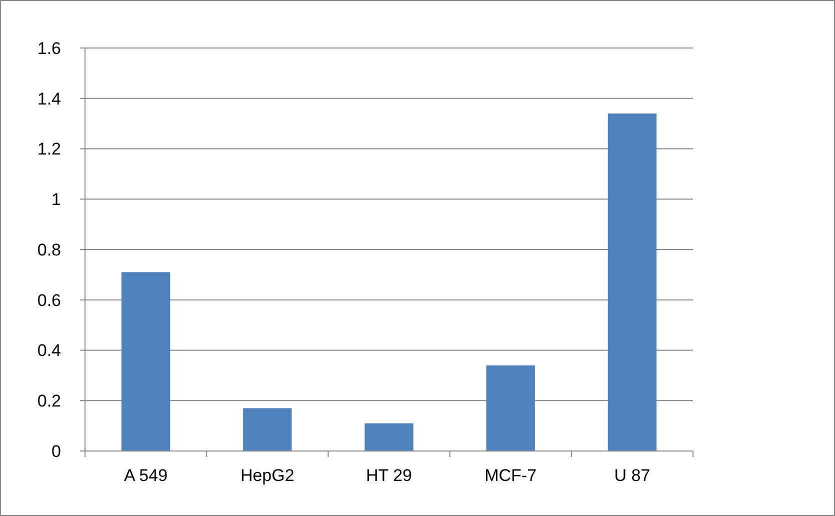  What do you see at coordinates (146, 475) in the screenshot?
I see `x-tick-label: A 549` at bounding box center [146, 475].